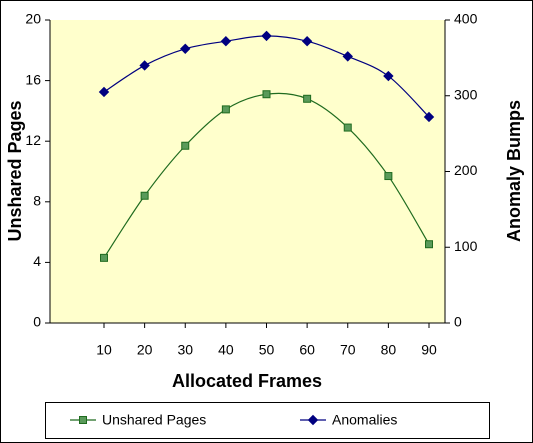 The height and width of the screenshot is (443, 533). What do you see at coordinates (37, 201) in the screenshot?
I see `y-tick-label: 8` at bounding box center [37, 201].